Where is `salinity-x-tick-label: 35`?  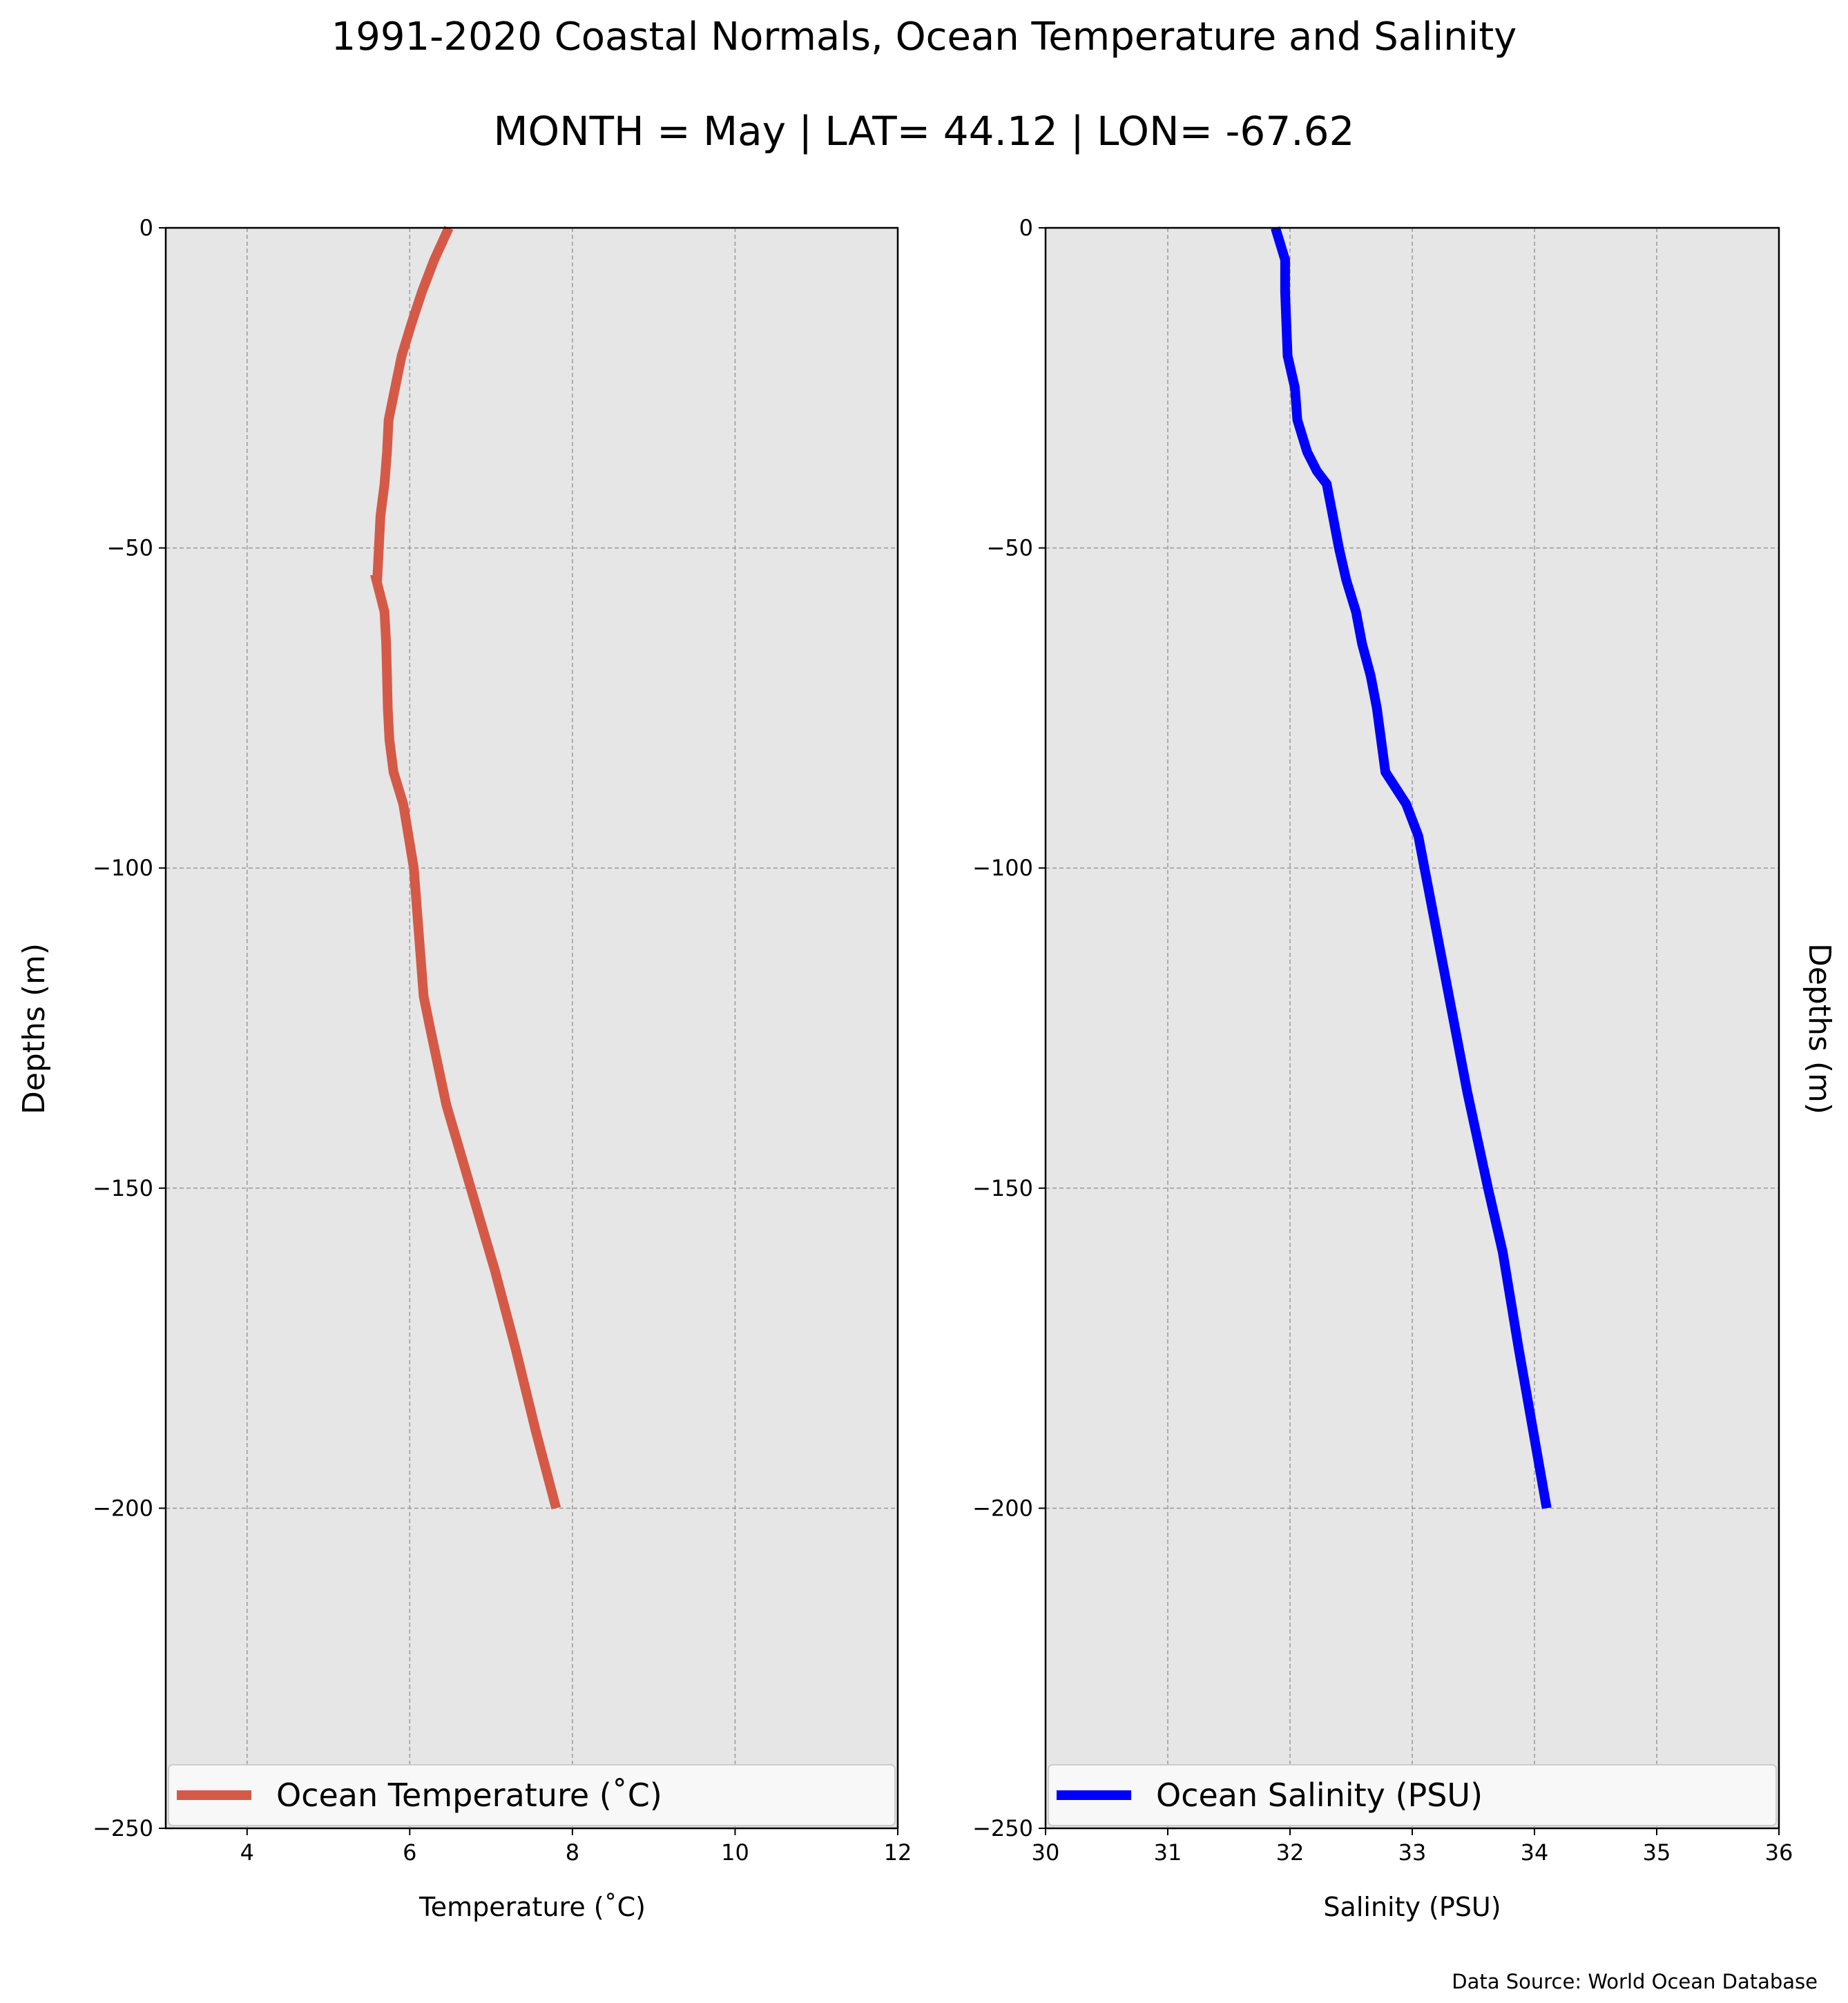 salinity-x-tick-label: 35 is located at coordinates (1657, 1853).